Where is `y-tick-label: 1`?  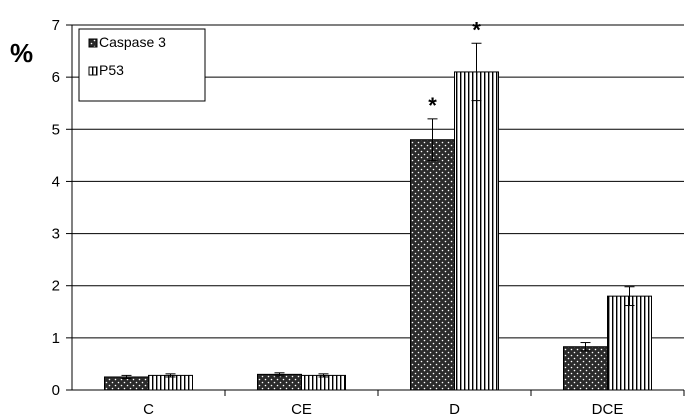
y-tick-label: 1 is located at coordinates (56, 338).